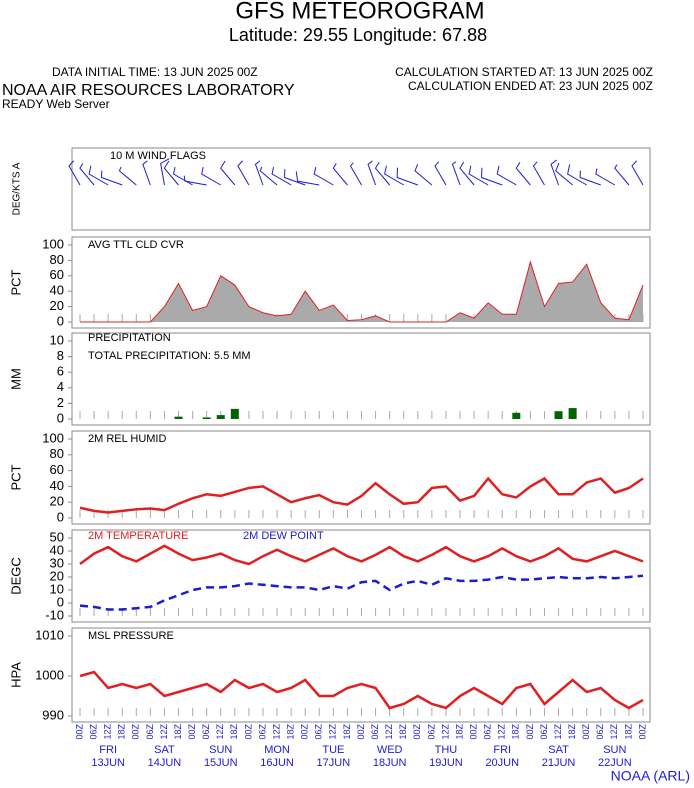  I want to click on y-tick-label: 2, so click(60, 402).